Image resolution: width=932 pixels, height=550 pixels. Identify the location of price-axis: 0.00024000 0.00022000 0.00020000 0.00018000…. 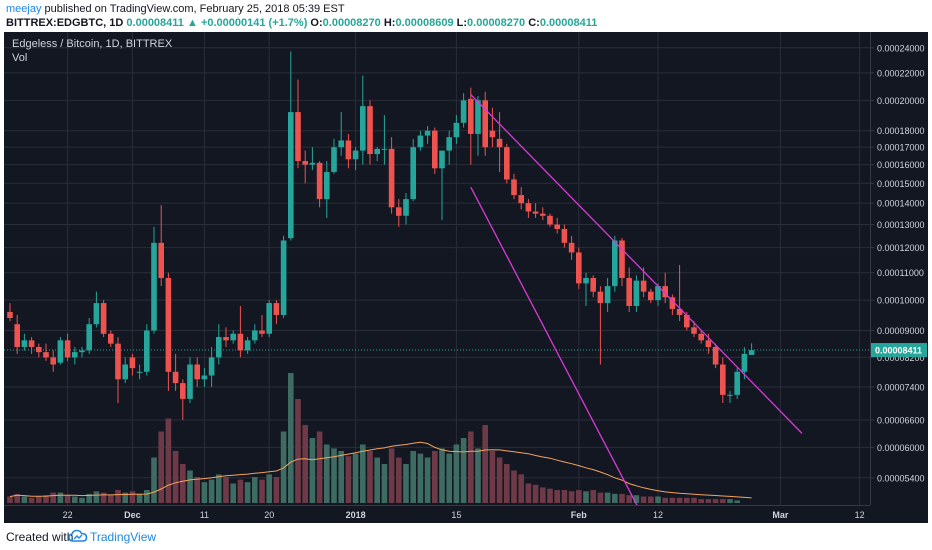
(899, 277).